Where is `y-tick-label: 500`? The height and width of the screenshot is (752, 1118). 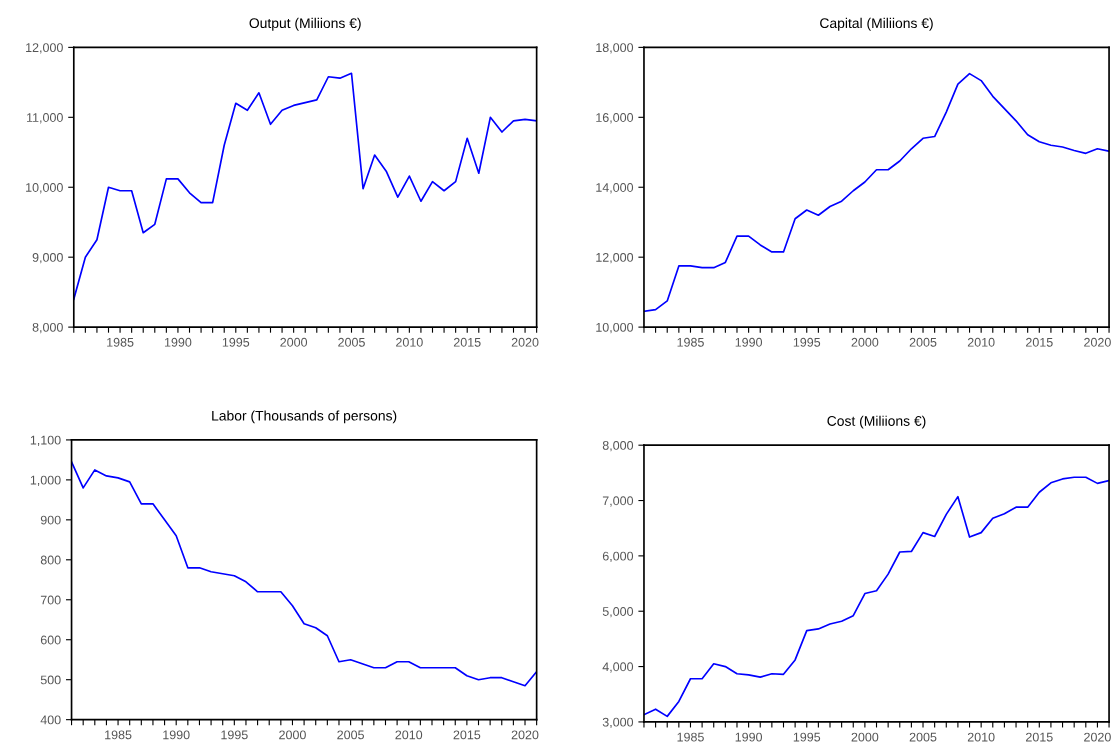
y-tick-label: 500 is located at coordinates (50, 680).